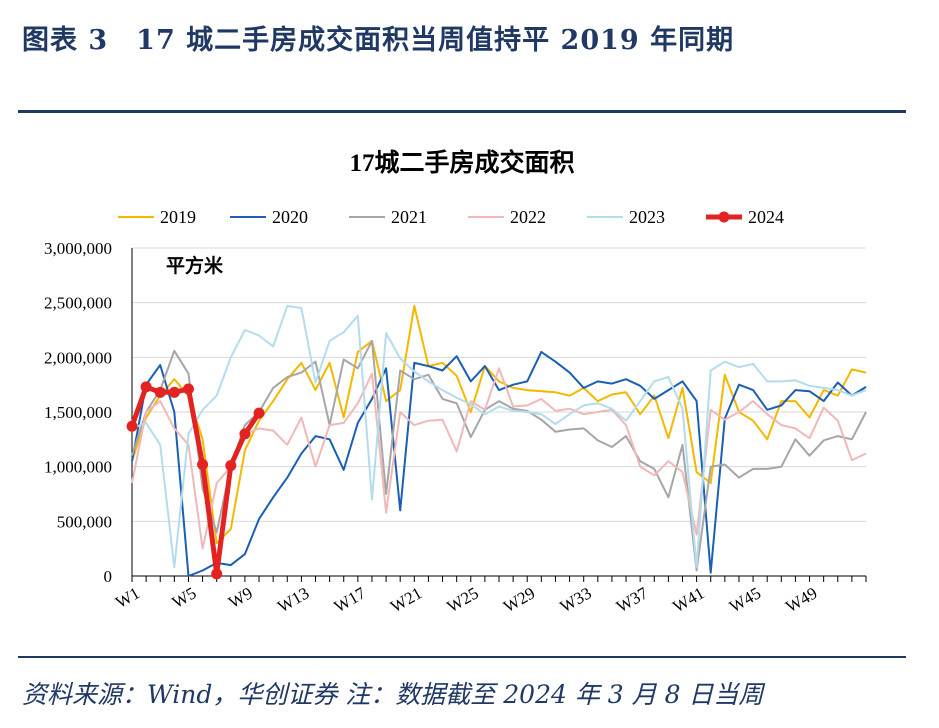 This screenshot has height=728, width=939. Describe the element at coordinates (290, 217) in the screenshot. I see `legend-label-2020: 2020` at that location.